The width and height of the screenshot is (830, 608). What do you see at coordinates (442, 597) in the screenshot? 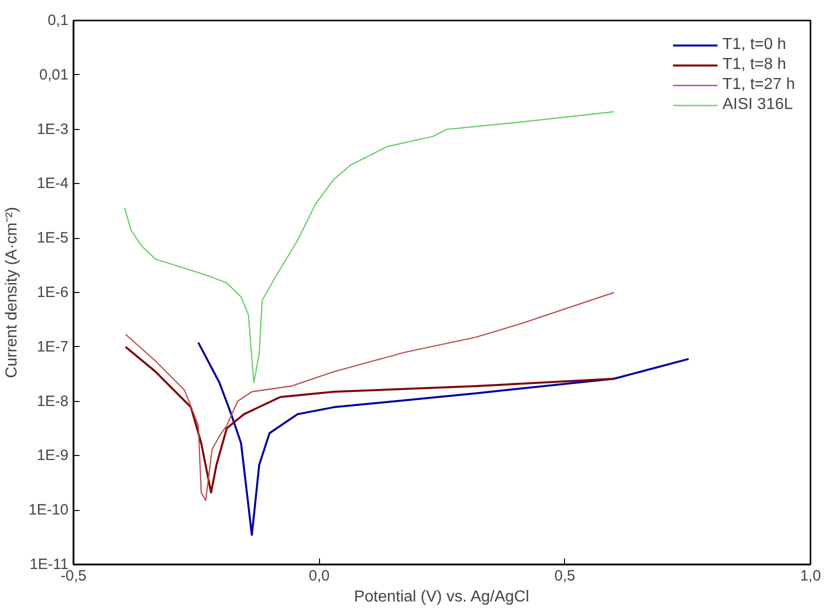
I see `x-axis-title: Potential (V) vs. Ag/AgCl` at bounding box center [442, 597].